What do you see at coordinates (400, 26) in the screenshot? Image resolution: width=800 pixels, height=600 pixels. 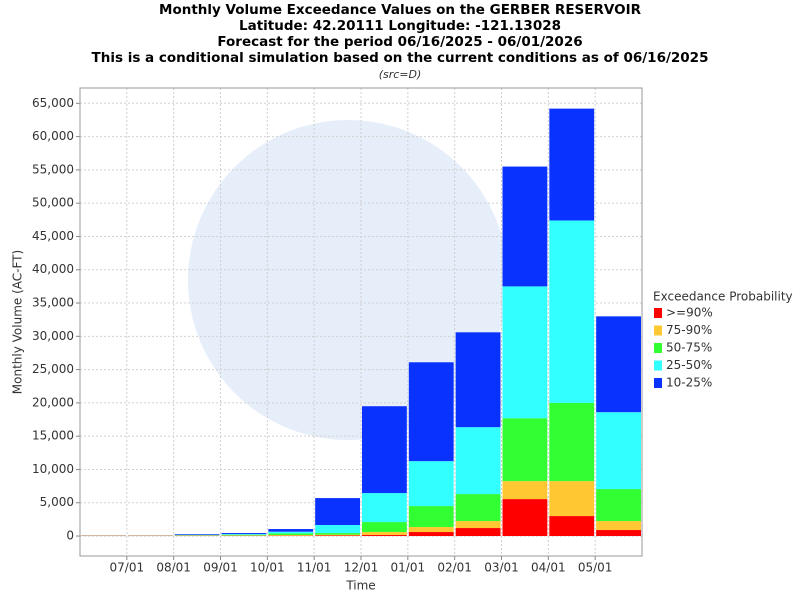 I see `title-line: Latitude: 42.20111 Longitude: -121.13028` at bounding box center [400, 26].